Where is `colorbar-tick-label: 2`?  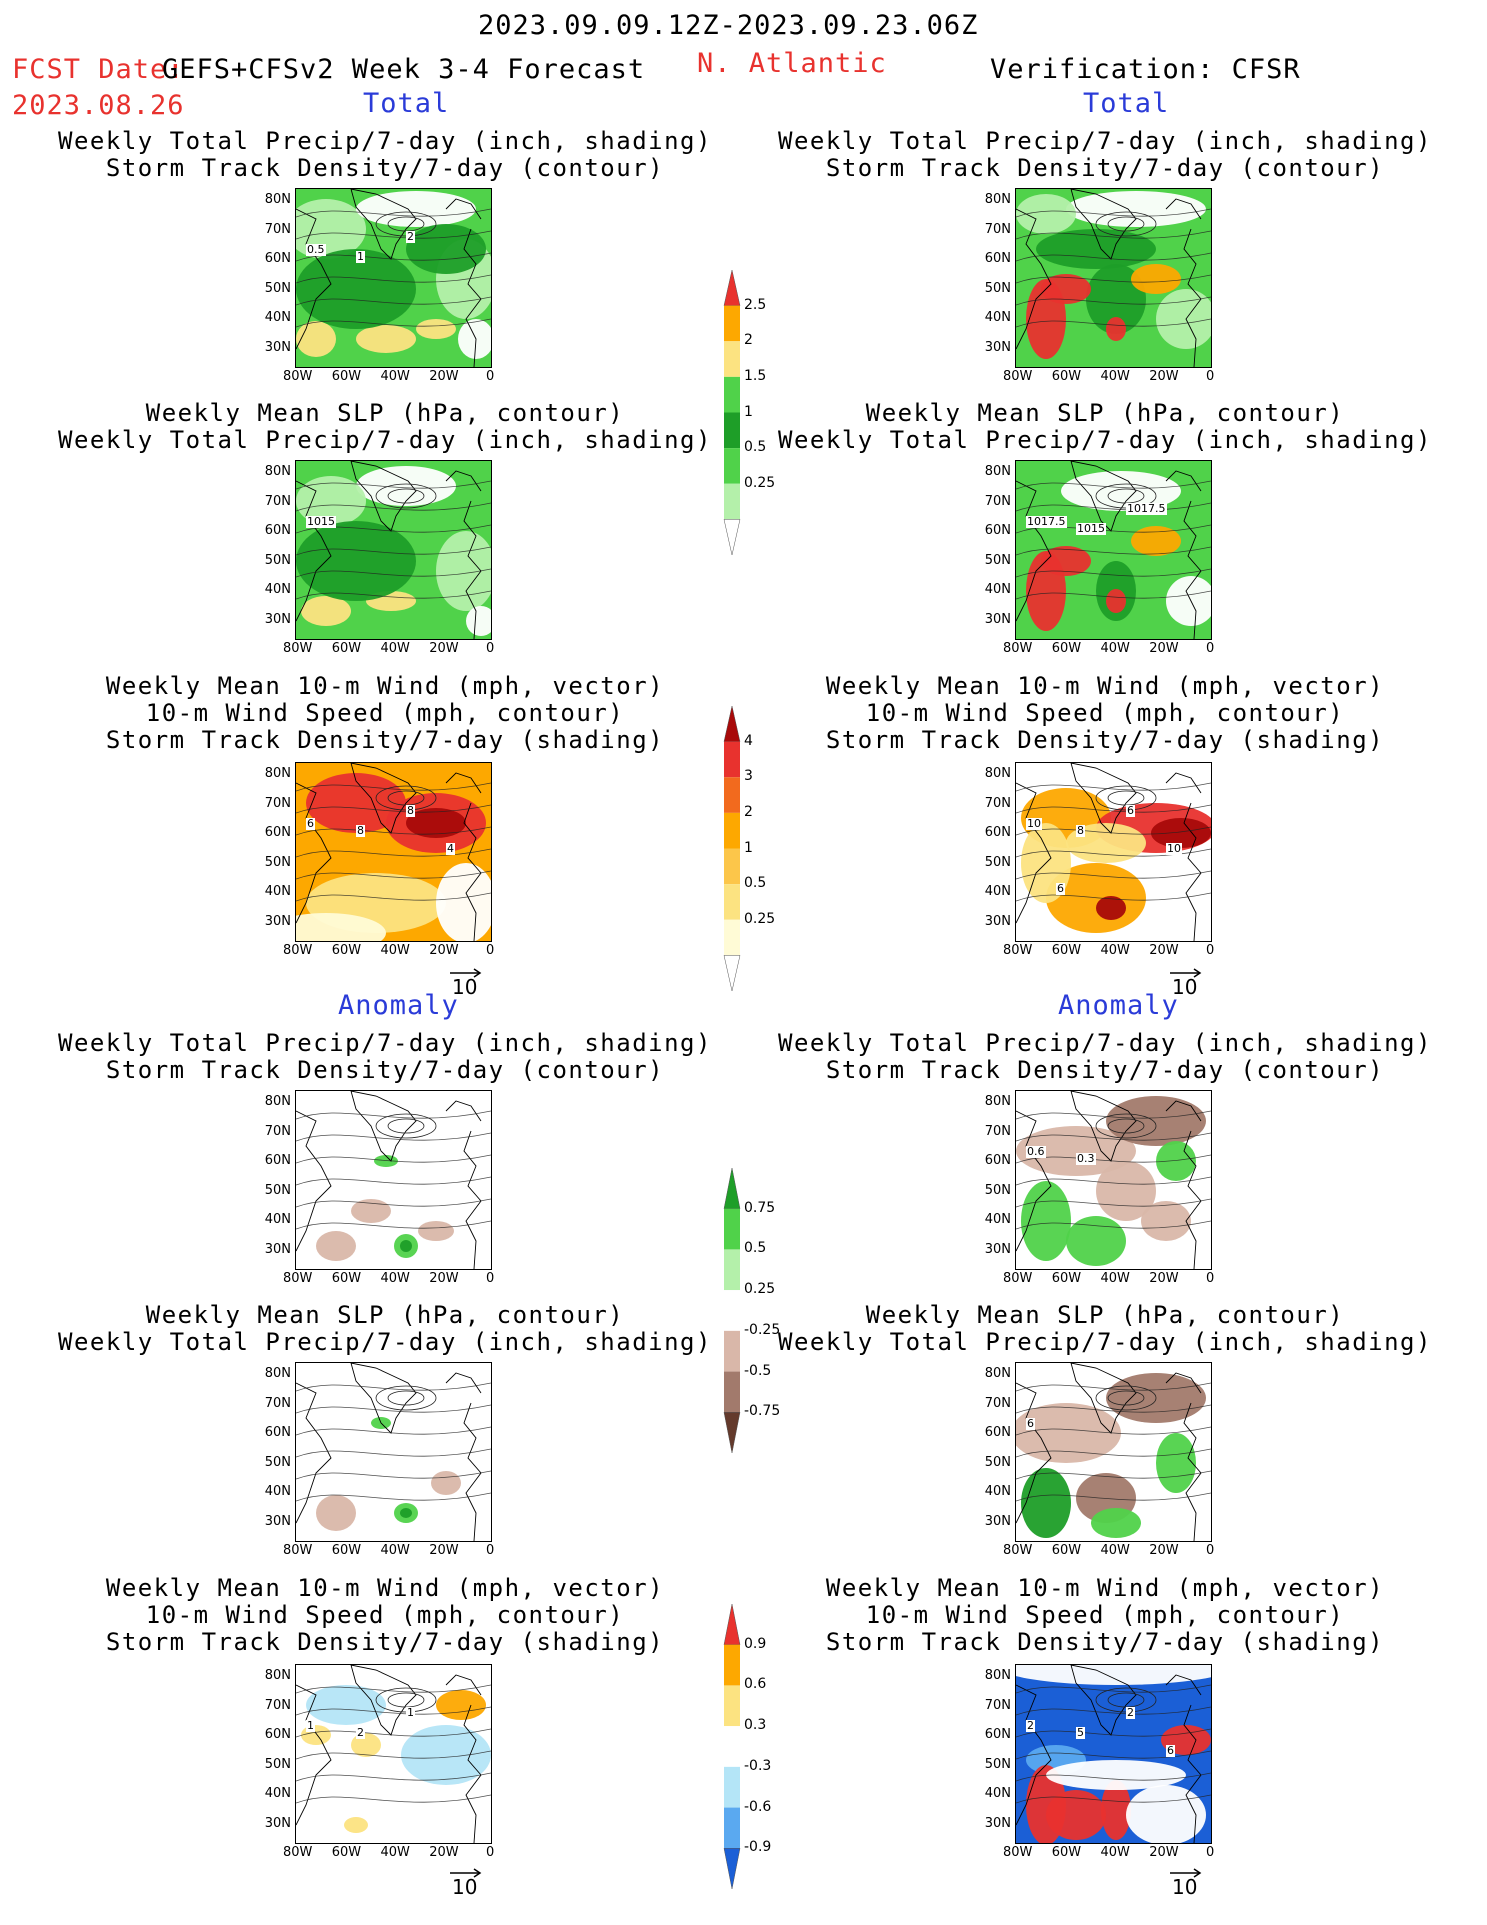
colorbar-tick-label: 2 is located at coordinates (748, 811).